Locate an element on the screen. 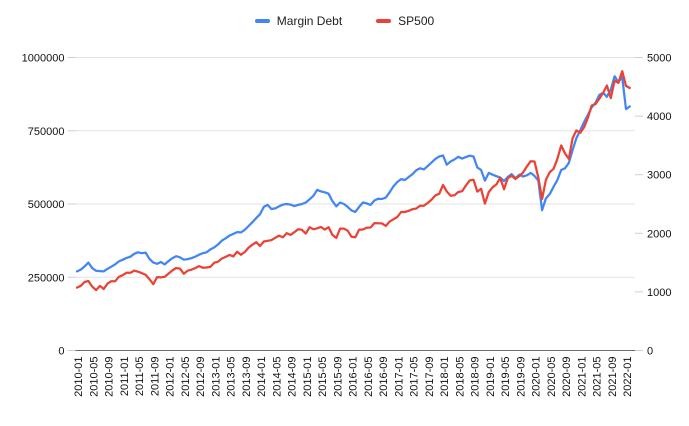  right-axis-tick-label: 0 is located at coordinates (650, 352).